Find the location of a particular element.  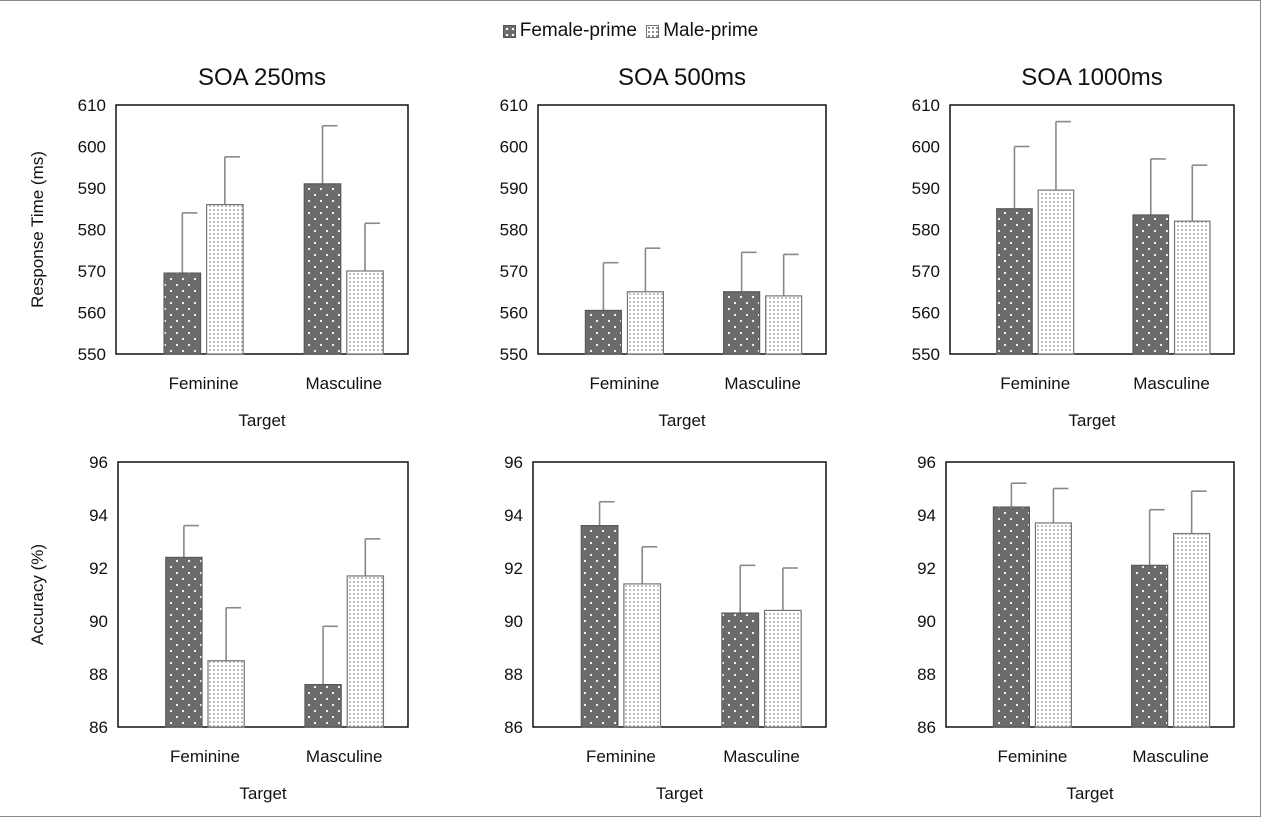

rt-250-yaxis-label: Response Time (ms) is located at coordinates (37, 229).